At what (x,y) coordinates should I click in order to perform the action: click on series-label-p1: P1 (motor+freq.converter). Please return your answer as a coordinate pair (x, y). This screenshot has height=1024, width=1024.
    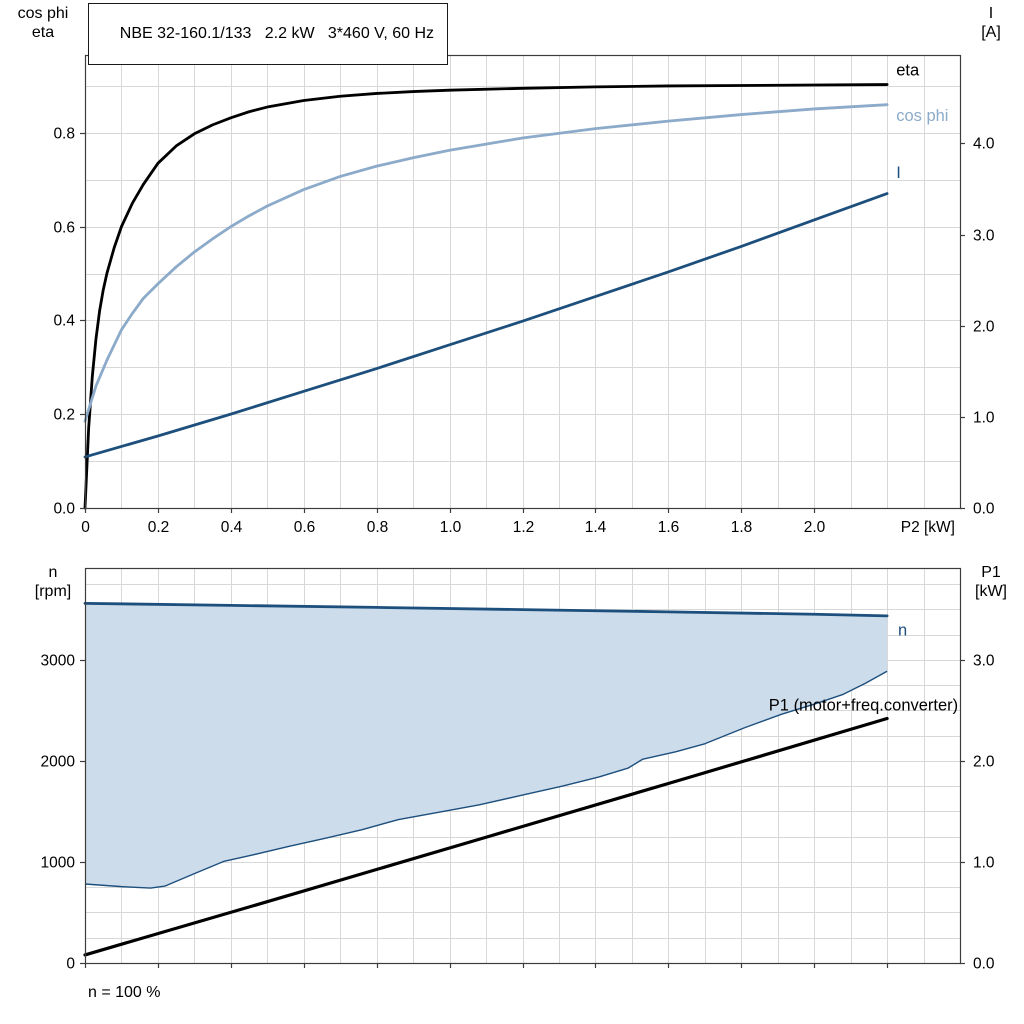
    Looking at the image, I should click on (863, 705).